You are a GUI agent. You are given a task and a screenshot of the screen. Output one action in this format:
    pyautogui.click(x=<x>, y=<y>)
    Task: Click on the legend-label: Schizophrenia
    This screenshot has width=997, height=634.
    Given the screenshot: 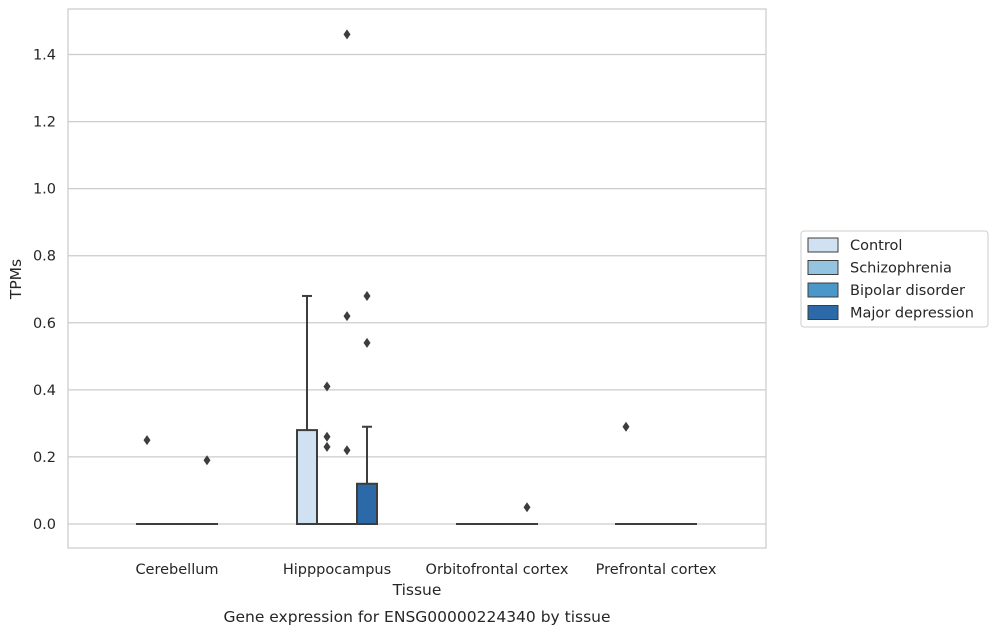 What is the action you would take?
    pyautogui.click(x=901, y=269)
    